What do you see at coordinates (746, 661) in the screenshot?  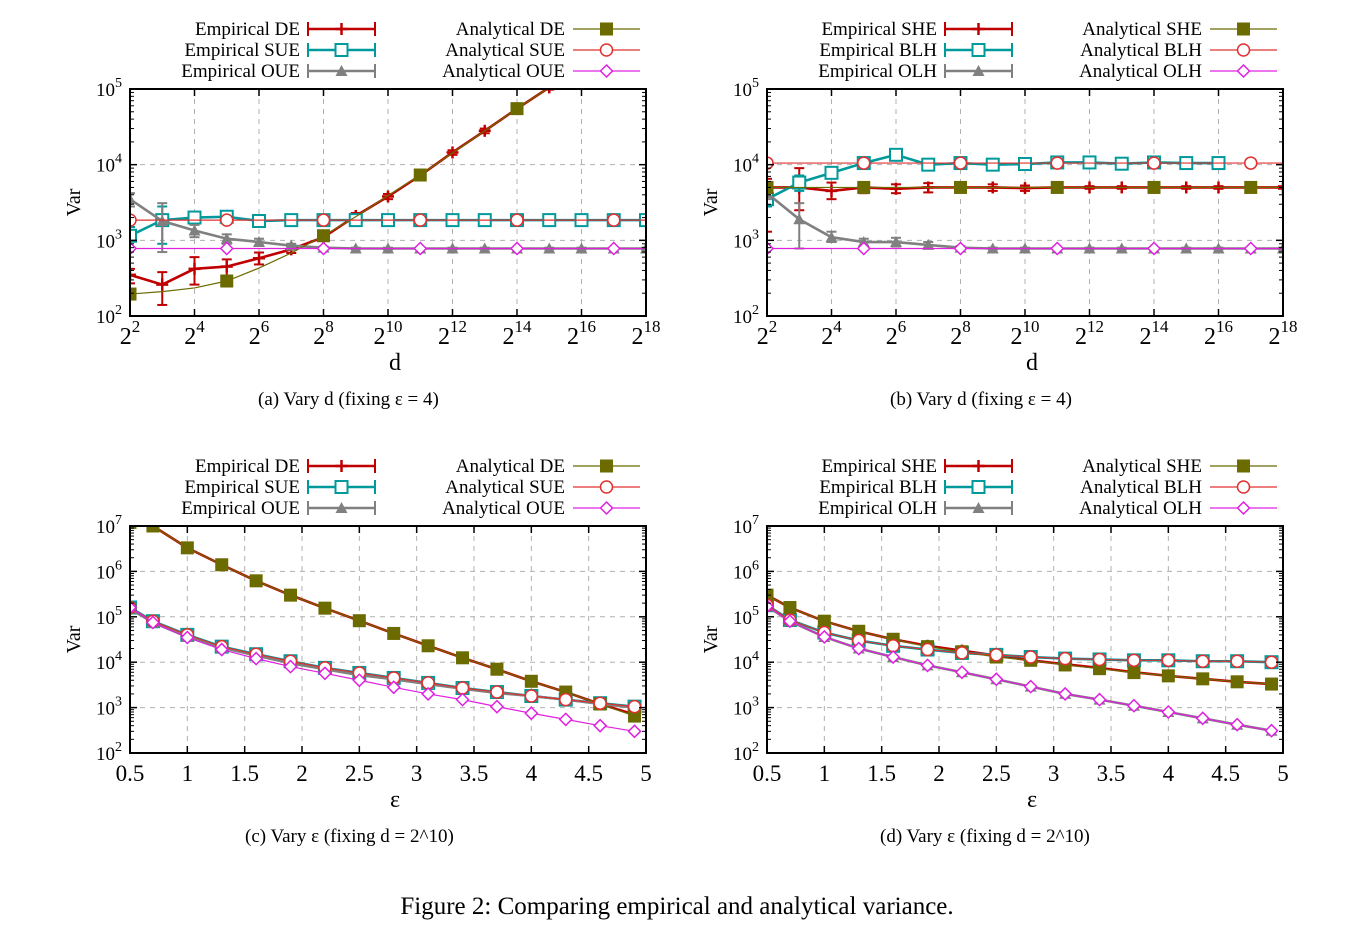 I see `y-tick-label: 10⁴` at bounding box center [746, 661].